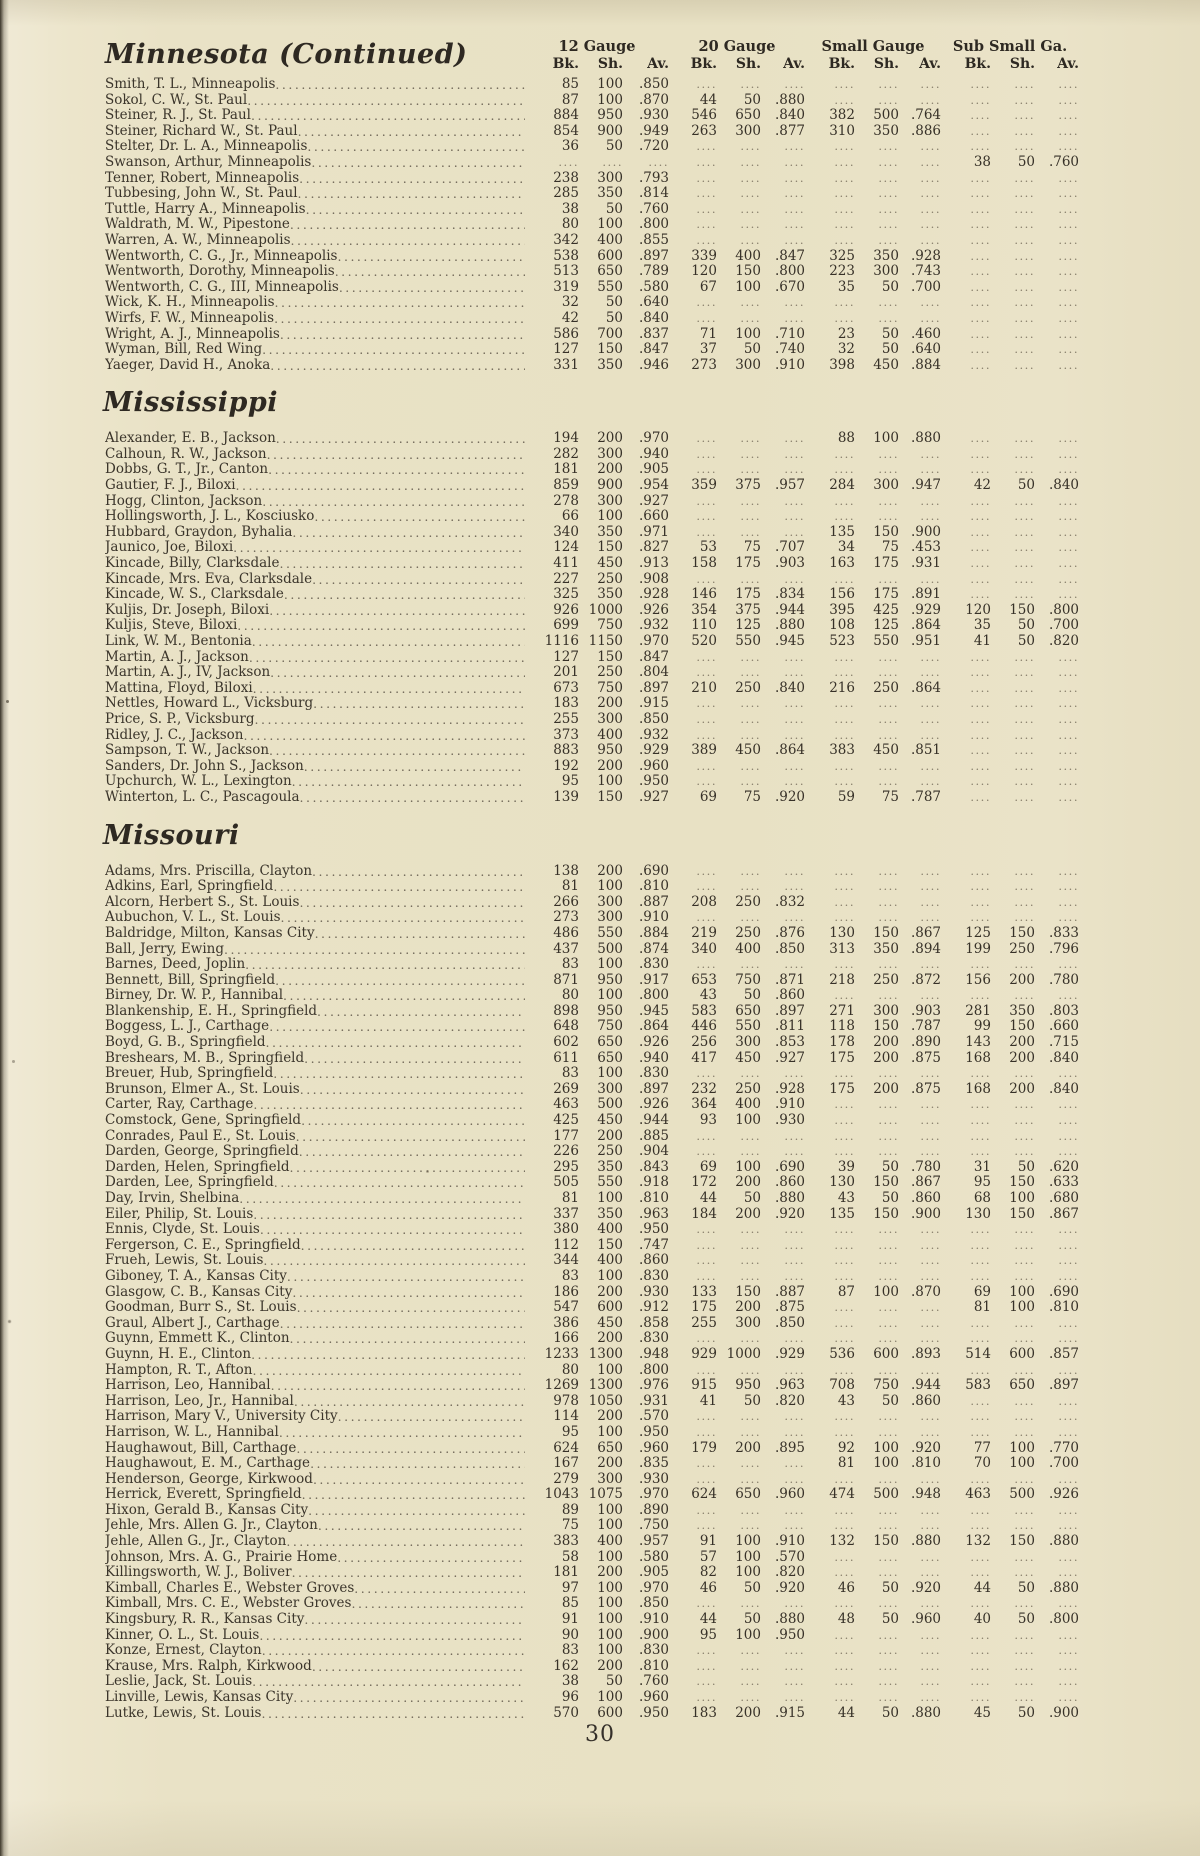 The width and height of the screenshot is (1200, 1856). I want to click on stat-cell: 382, so click(842, 115).